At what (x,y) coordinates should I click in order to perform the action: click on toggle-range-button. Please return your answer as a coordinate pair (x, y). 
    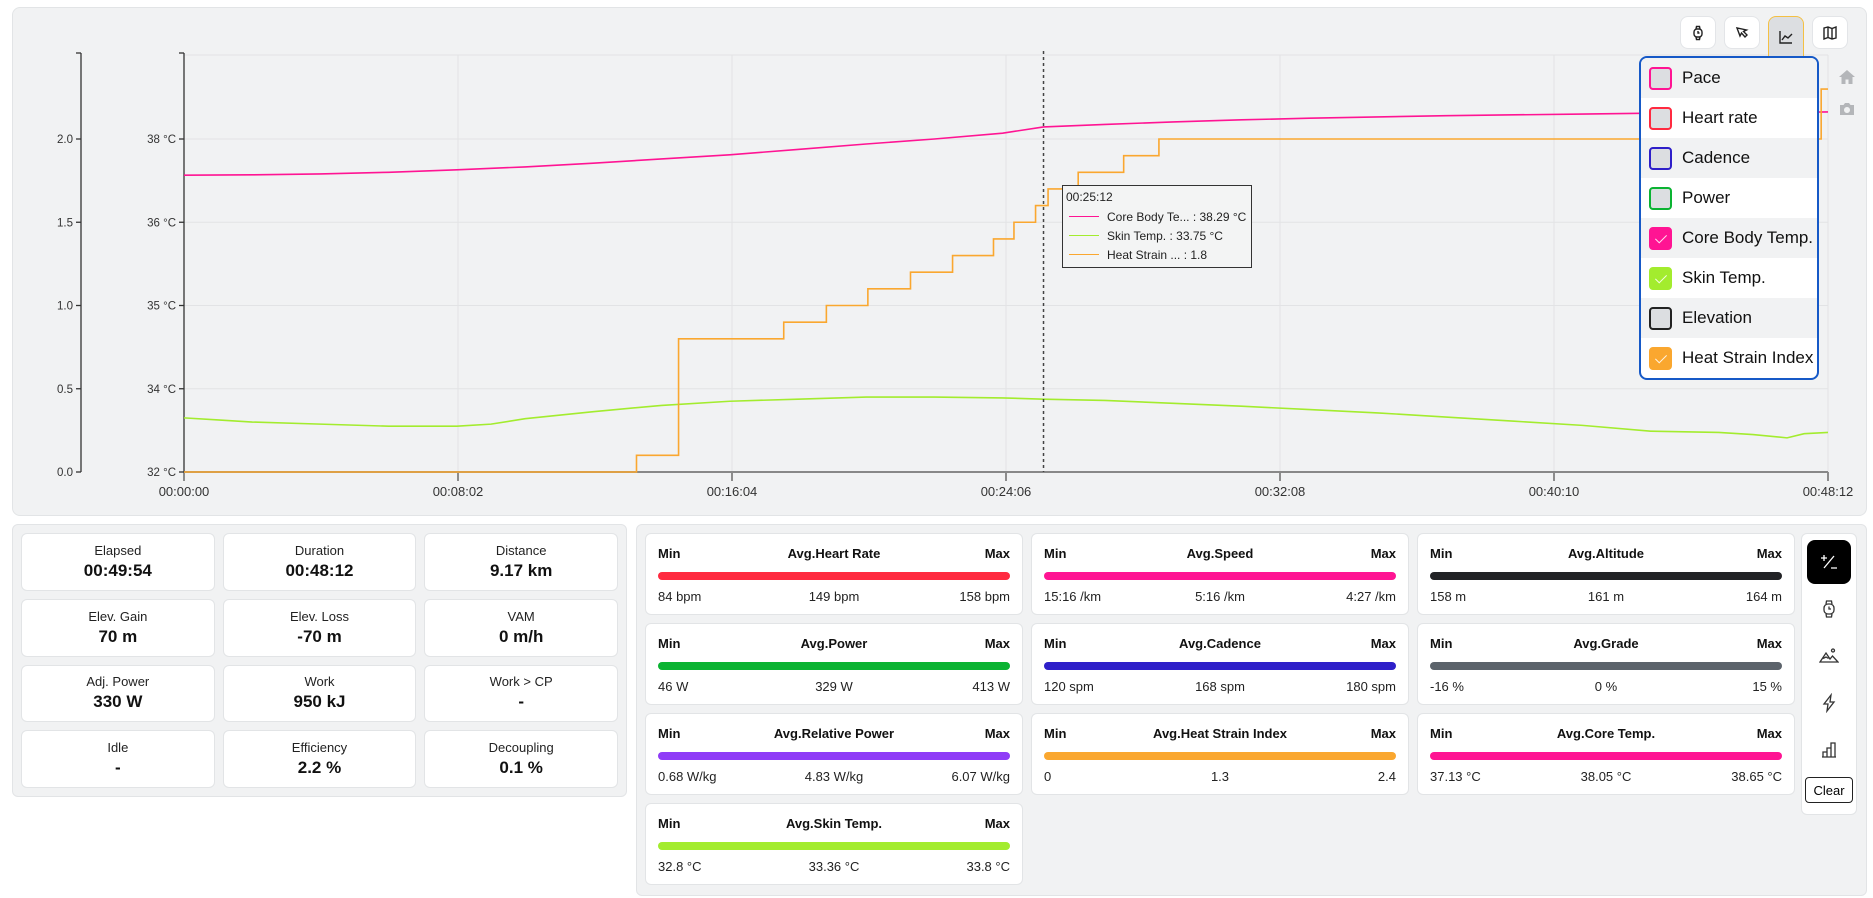
    Looking at the image, I should click on (1829, 562).